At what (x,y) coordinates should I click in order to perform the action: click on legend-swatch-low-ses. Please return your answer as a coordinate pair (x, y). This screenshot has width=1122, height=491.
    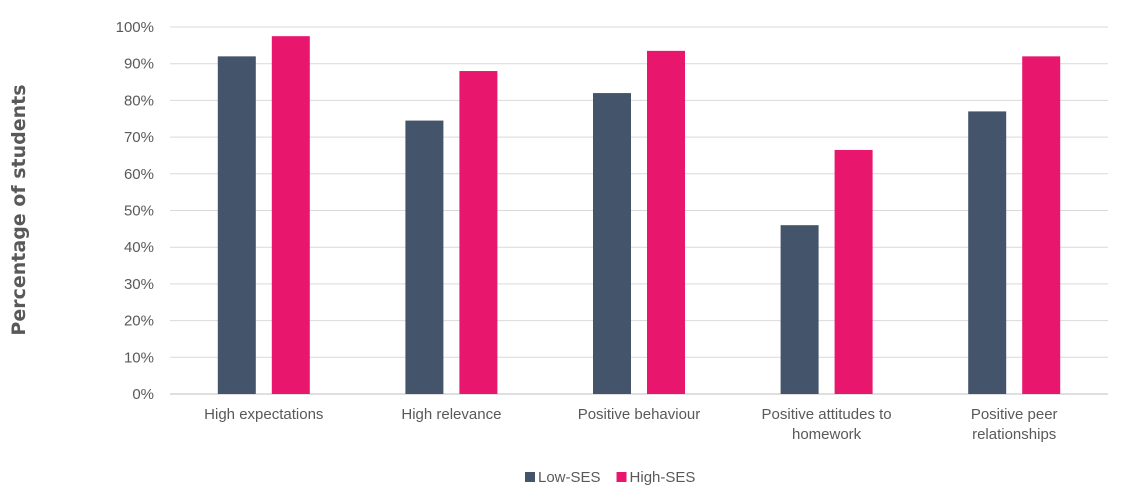
    Looking at the image, I should click on (530, 477).